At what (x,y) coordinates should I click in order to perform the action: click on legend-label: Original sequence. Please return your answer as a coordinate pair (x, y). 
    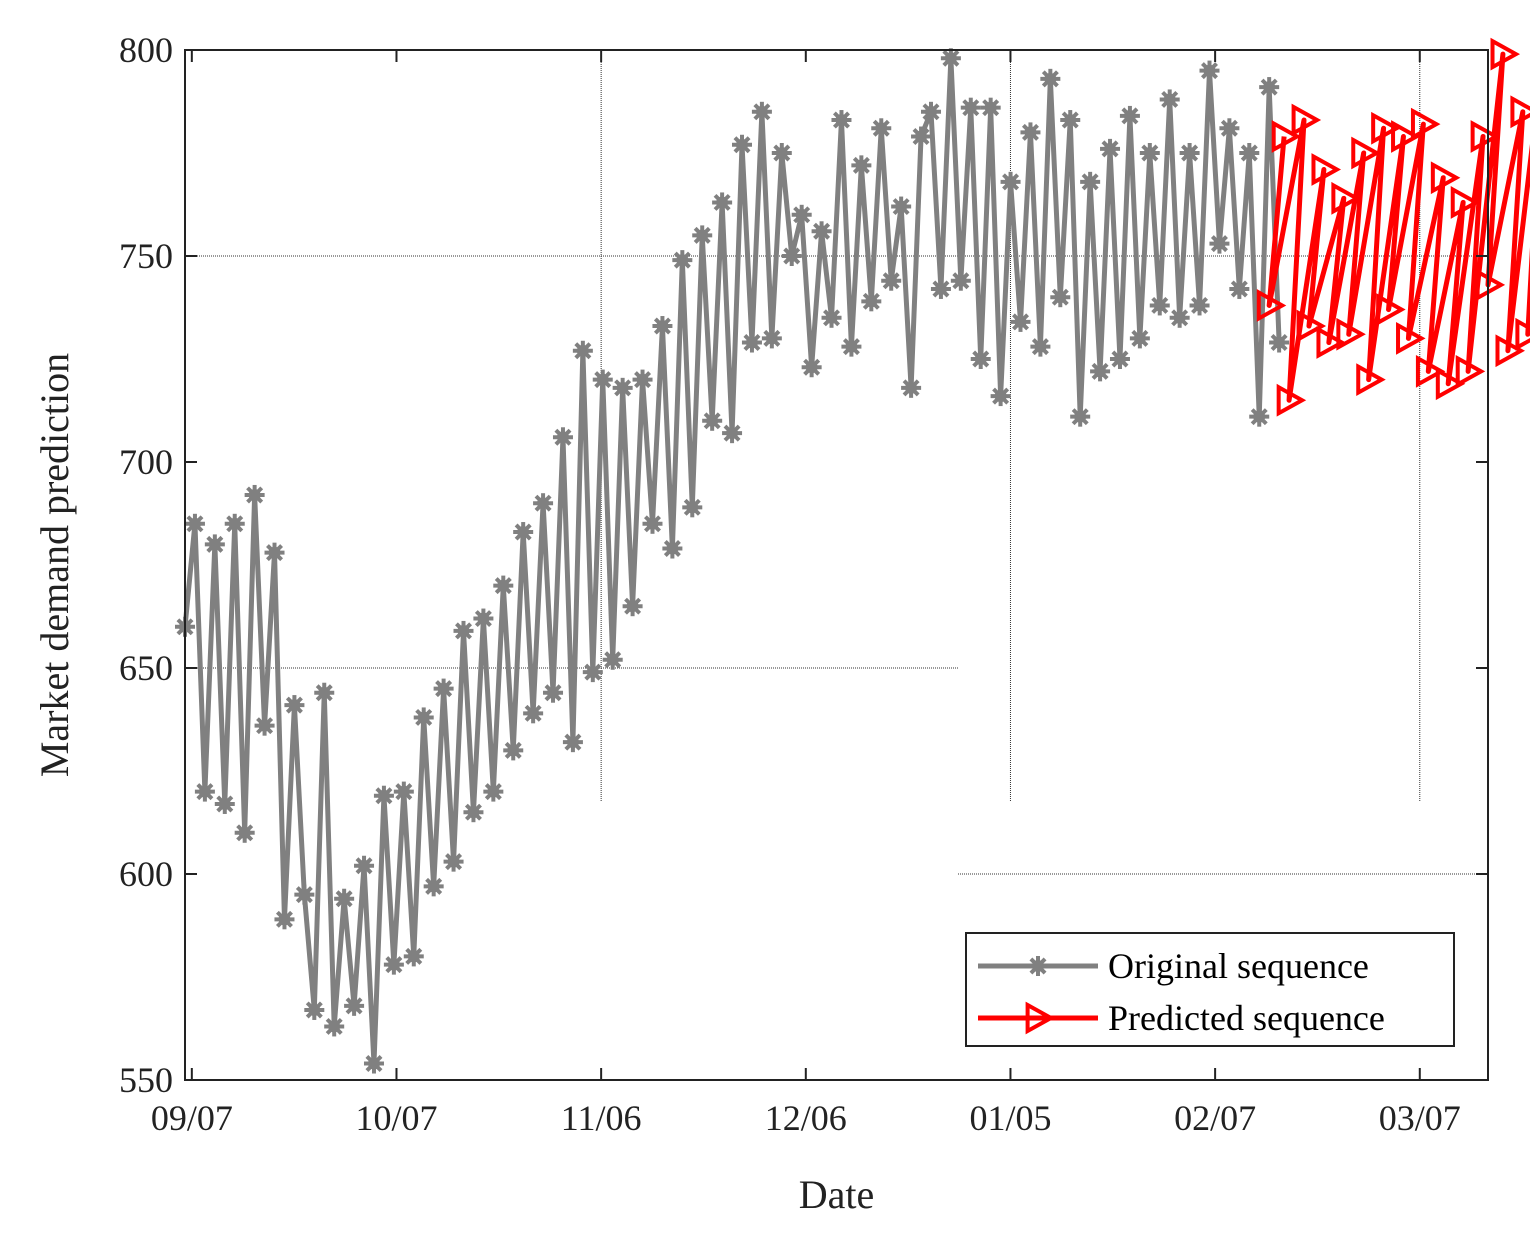
    Looking at the image, I should click on (1238, 966).